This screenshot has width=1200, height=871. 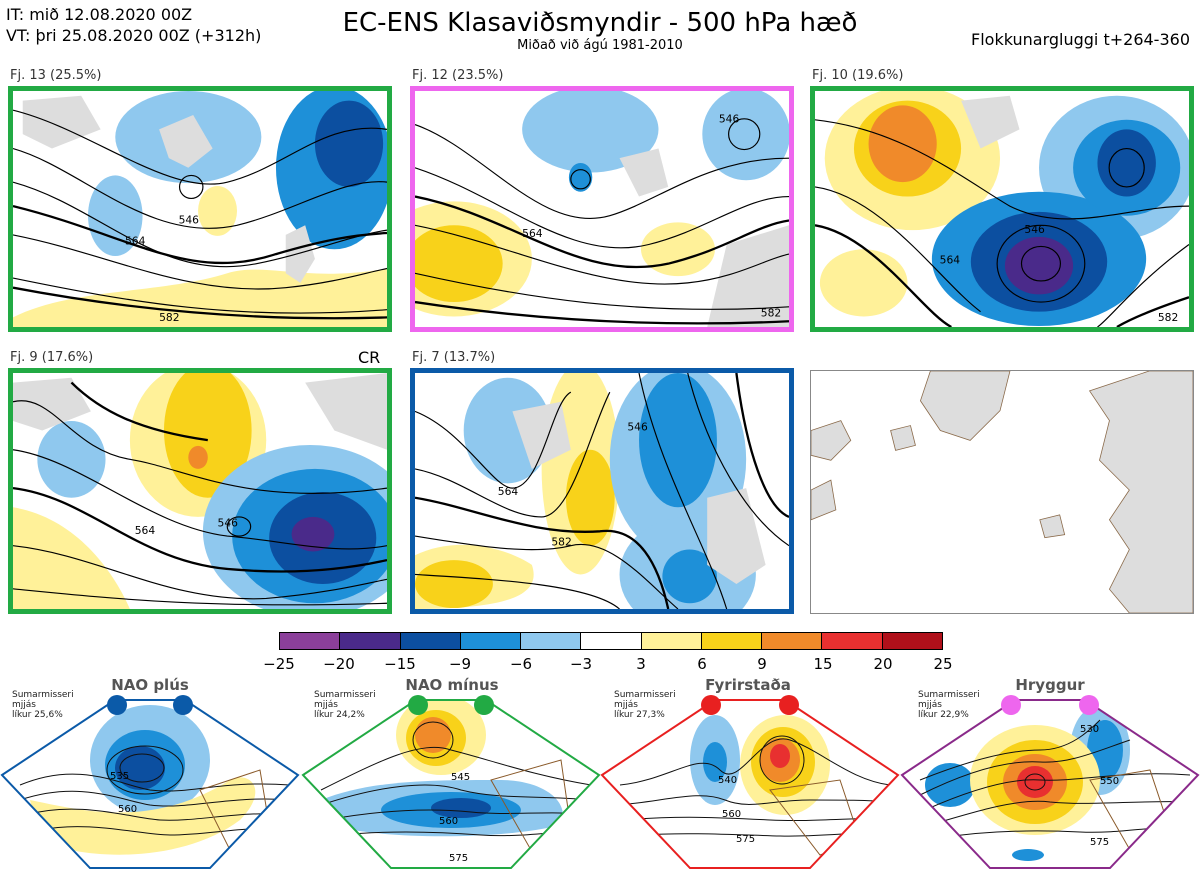 What do you see at coordinates (200, 209) in the screenshot?
I see `cluster-map-1: 546 564 582` at bounding box center [200, 209].